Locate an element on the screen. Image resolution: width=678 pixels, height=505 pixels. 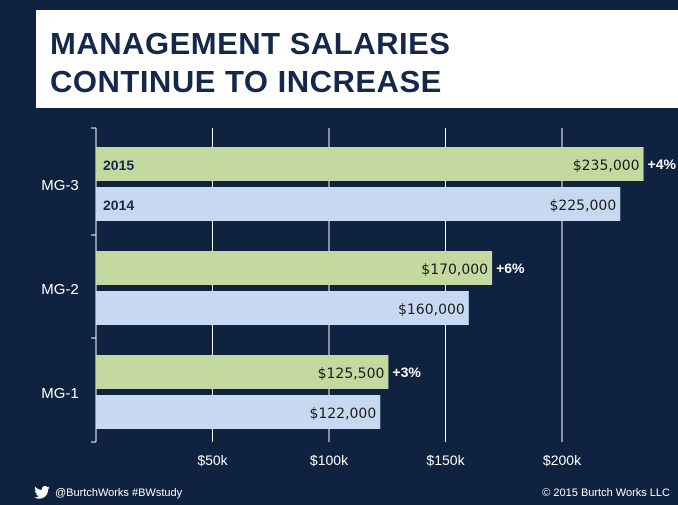
twitter-bird-icon is located at coordinates (42, 492).